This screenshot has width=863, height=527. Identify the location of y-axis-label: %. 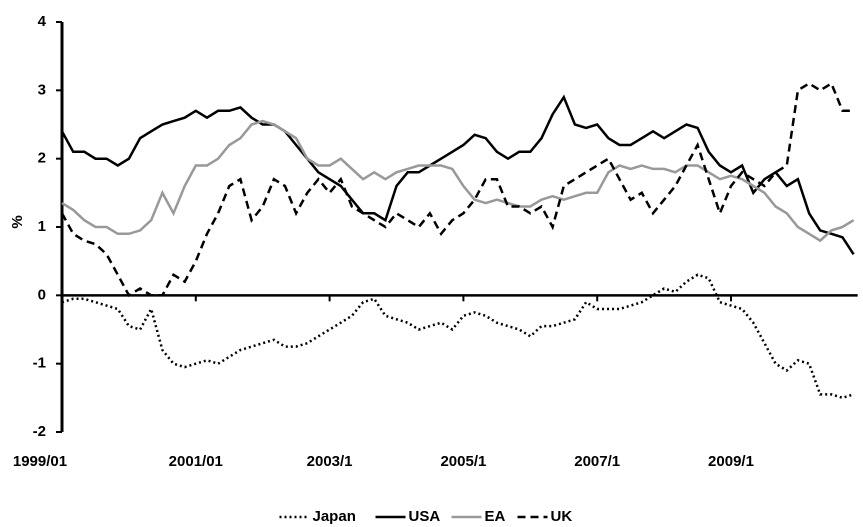
(17, 221).